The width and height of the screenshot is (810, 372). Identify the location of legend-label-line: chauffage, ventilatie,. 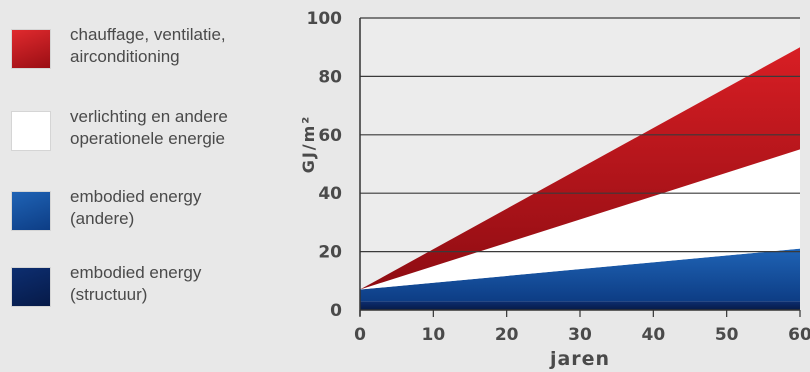
(148, 34).